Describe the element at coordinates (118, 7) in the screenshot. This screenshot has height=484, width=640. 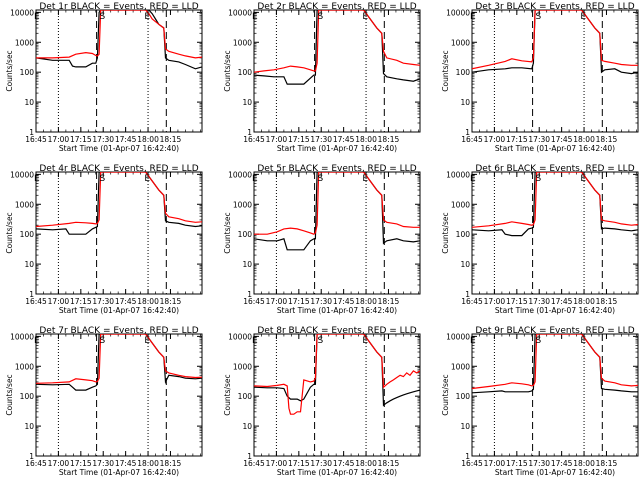
I see `panel-title: Det 1r BLACK = Events, RED = LLD` at that location.